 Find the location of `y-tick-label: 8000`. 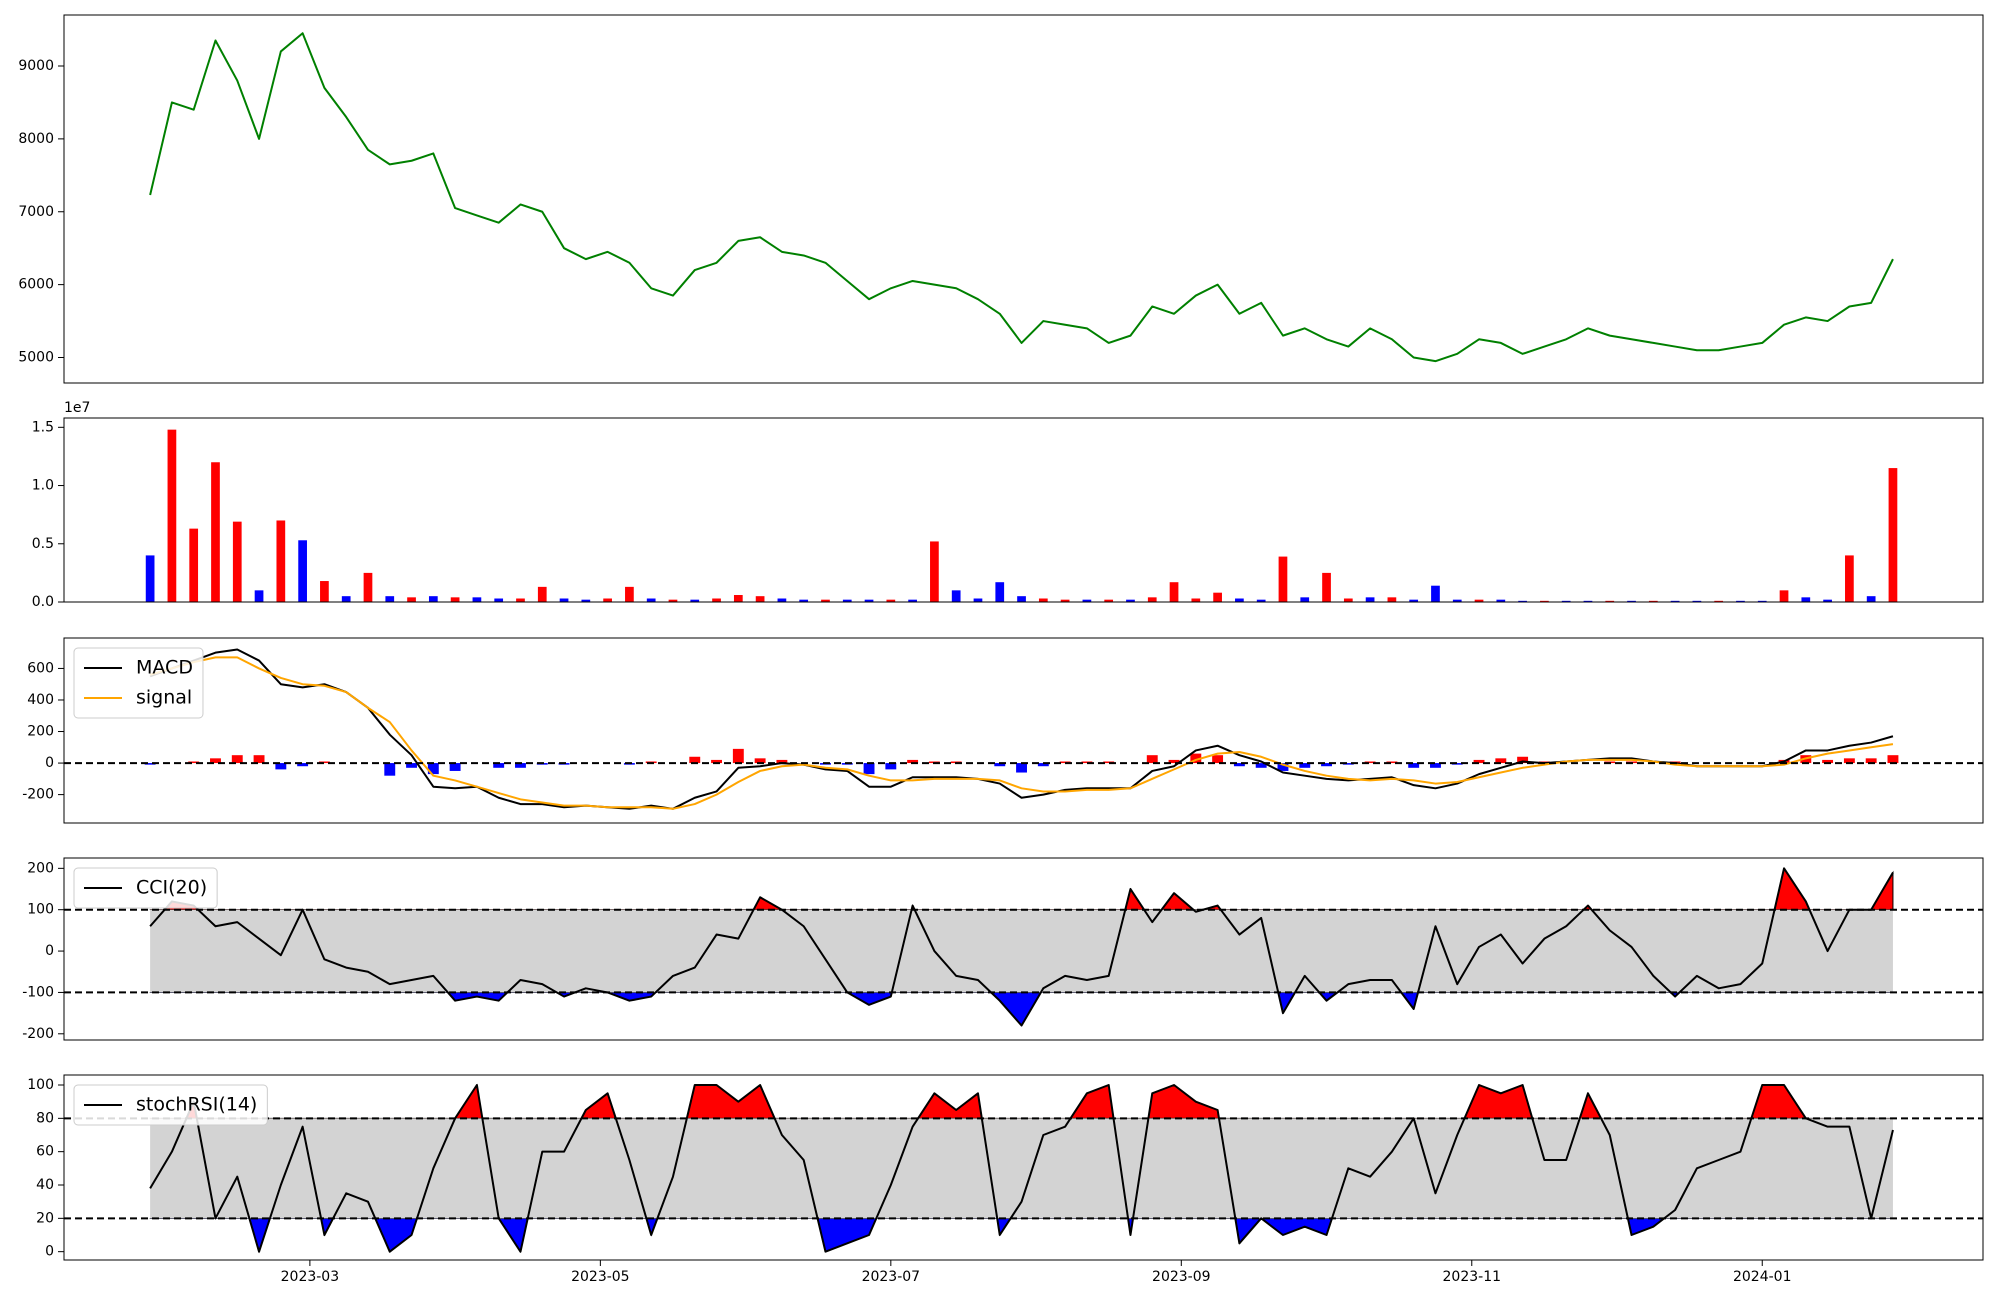

y-tick-label: 8000 is located at coordinates (36, 139).